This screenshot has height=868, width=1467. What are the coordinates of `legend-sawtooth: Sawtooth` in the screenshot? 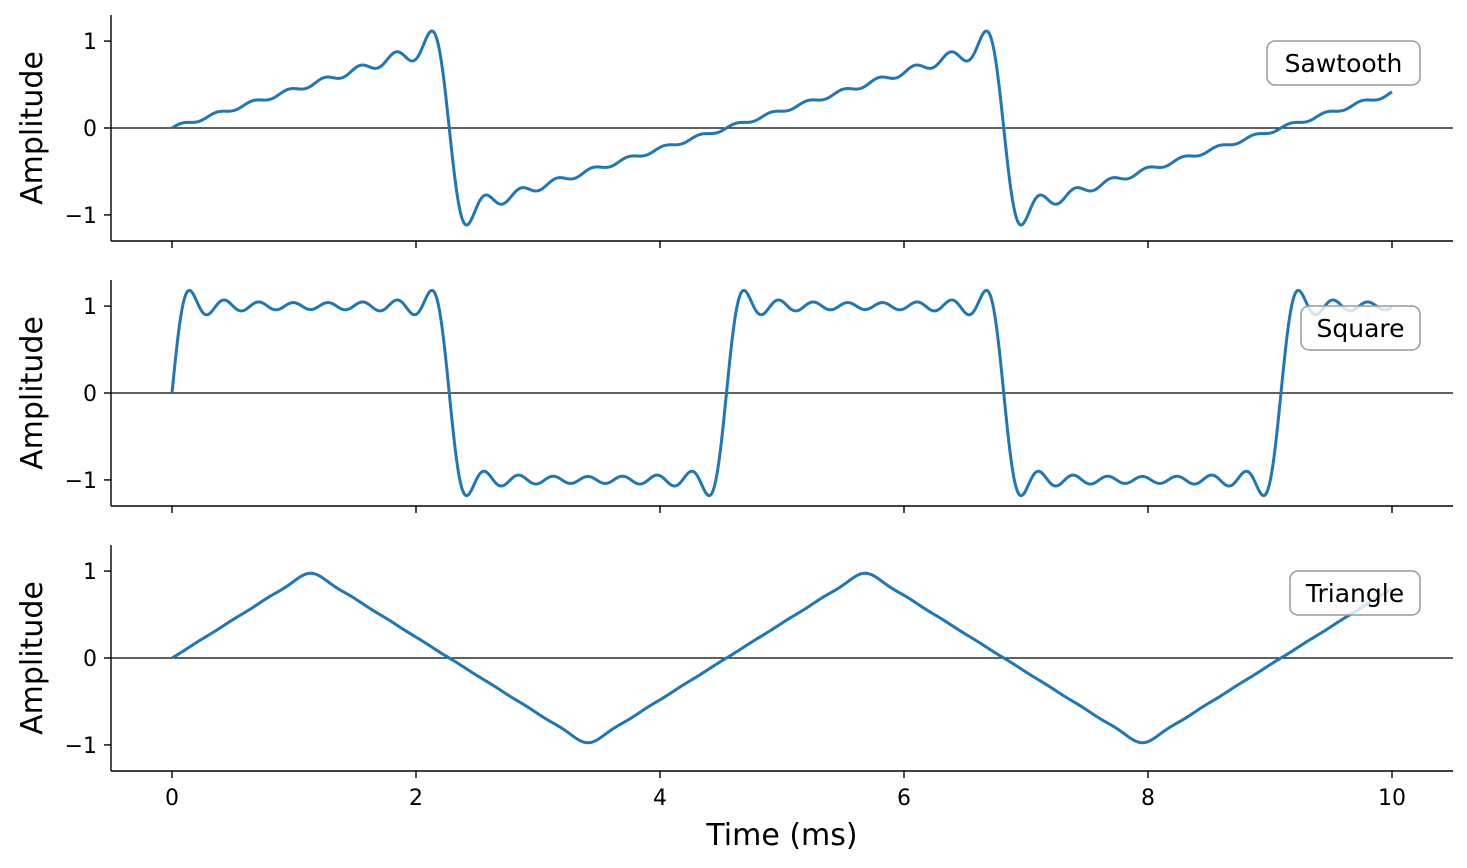 It's located at (1343, 63).